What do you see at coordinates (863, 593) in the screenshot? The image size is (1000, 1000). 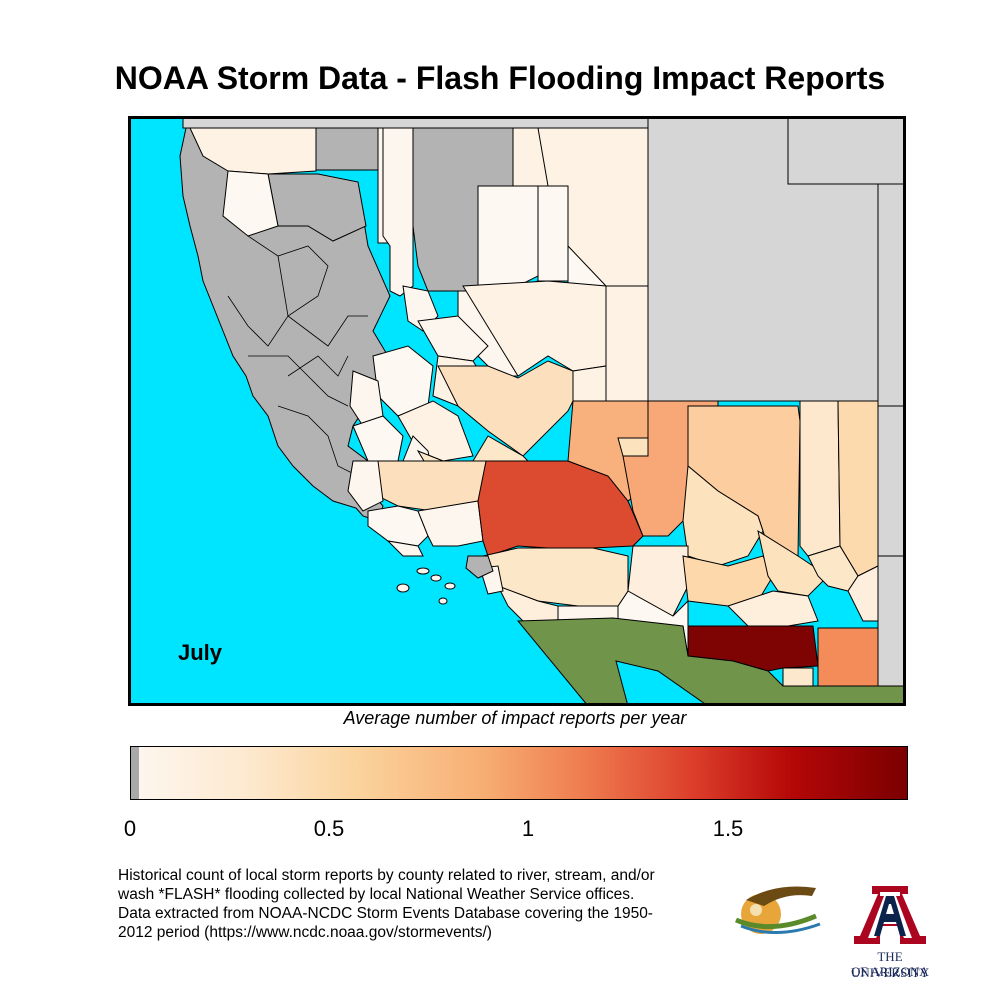 I see `county-greenlee` at bounding box center [863, 593].